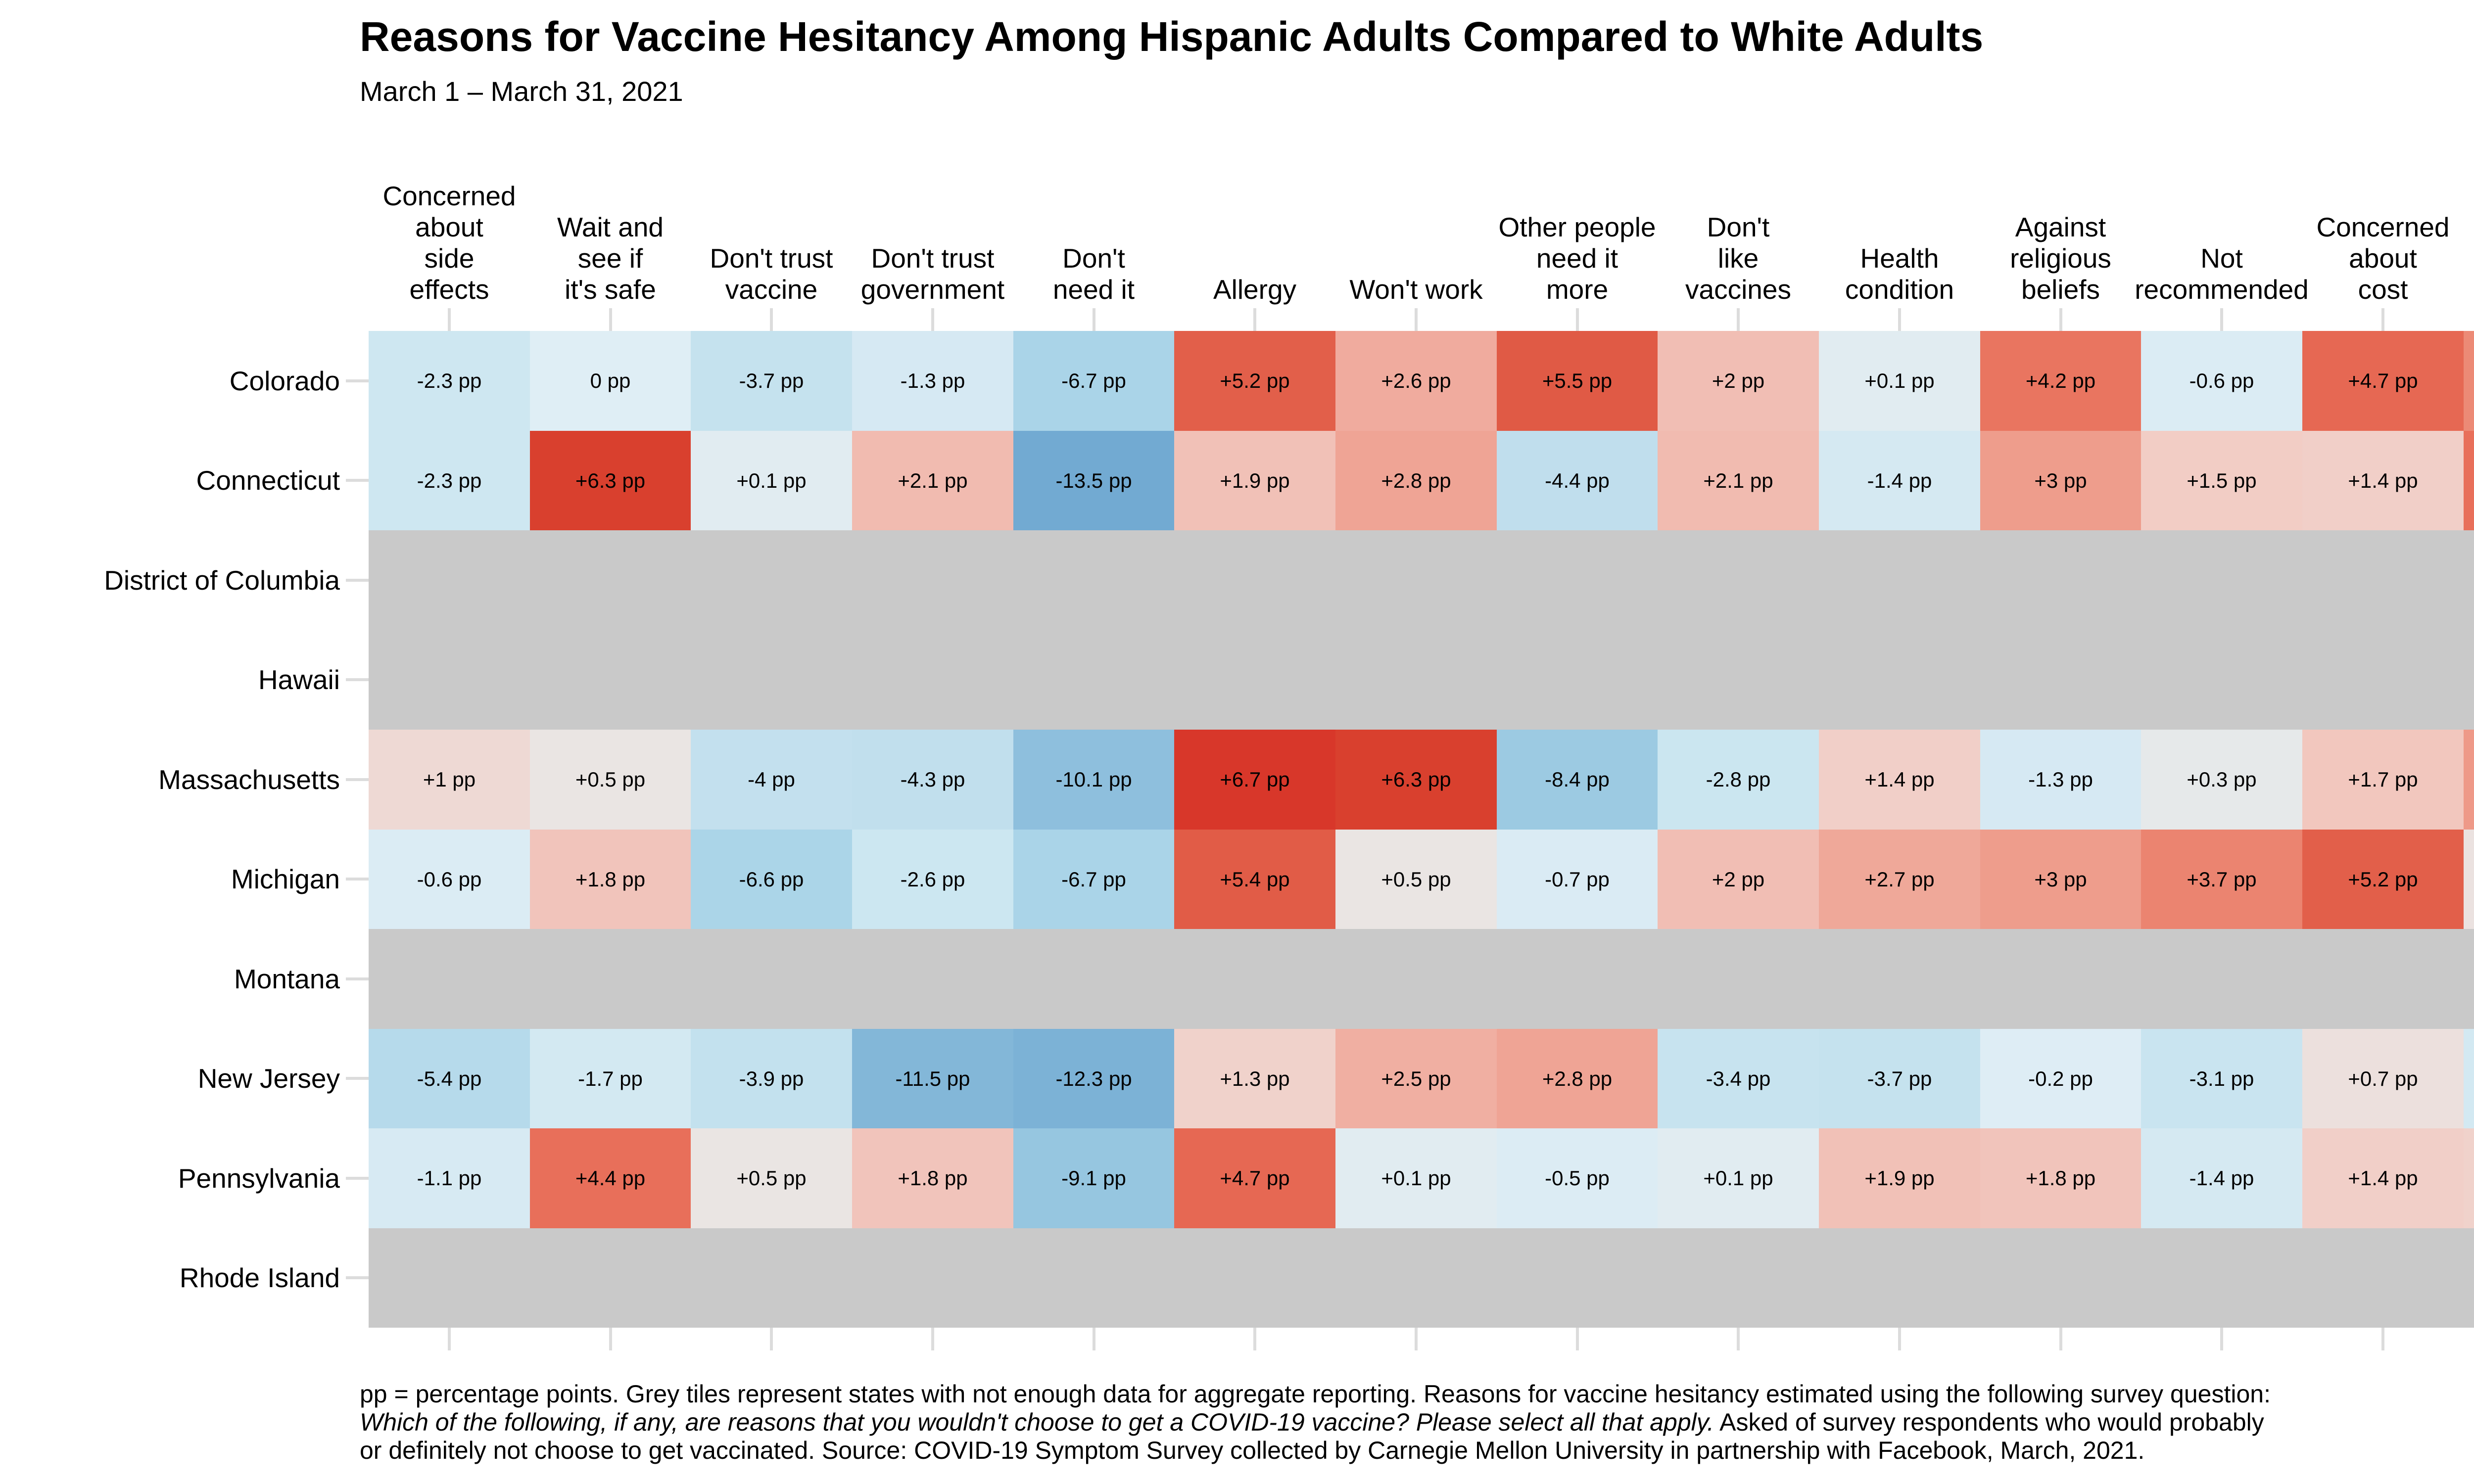 The width and height of the screenshot is (2474, 1484). I want to click on heatmap-cell: +0.5 pp, so click(610, 780).